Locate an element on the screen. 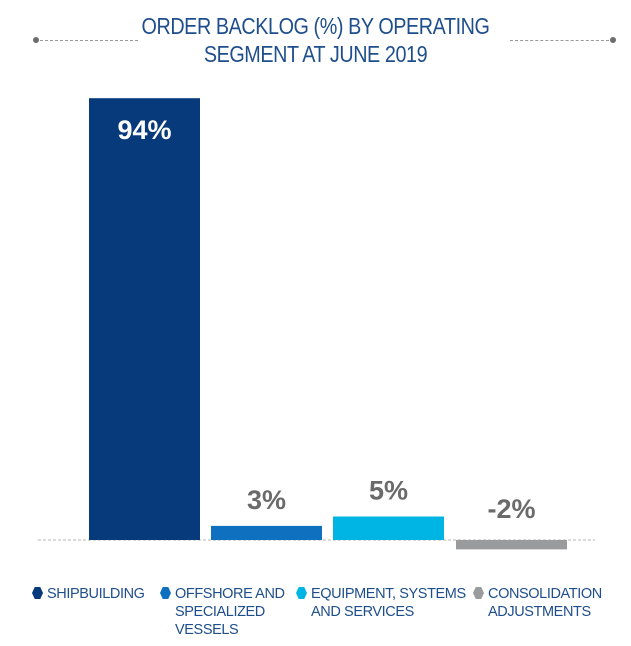  legend-label-consolidation: CONSOLIDATION ADJUSTMENTS is located at coordinates (545, 603).